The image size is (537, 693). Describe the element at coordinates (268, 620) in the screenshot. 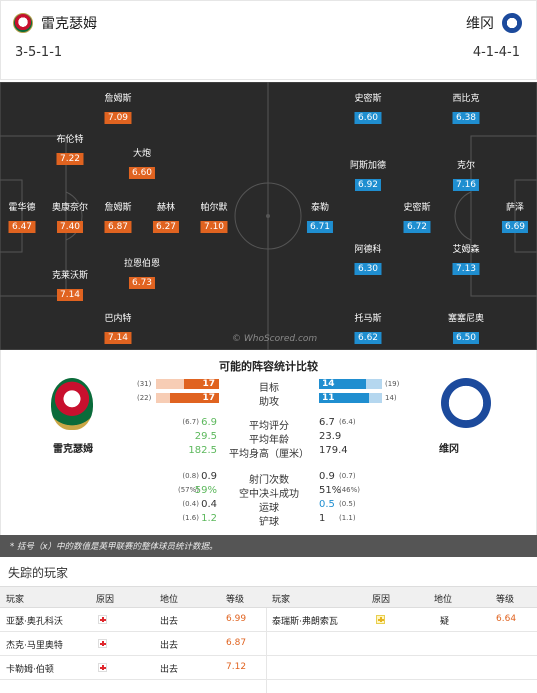

I see `missing-row: 亚瑟·奥孔科沃 出去 6.99 泰瑞斯·弗朗索瓦 疑 6.64` at that location.